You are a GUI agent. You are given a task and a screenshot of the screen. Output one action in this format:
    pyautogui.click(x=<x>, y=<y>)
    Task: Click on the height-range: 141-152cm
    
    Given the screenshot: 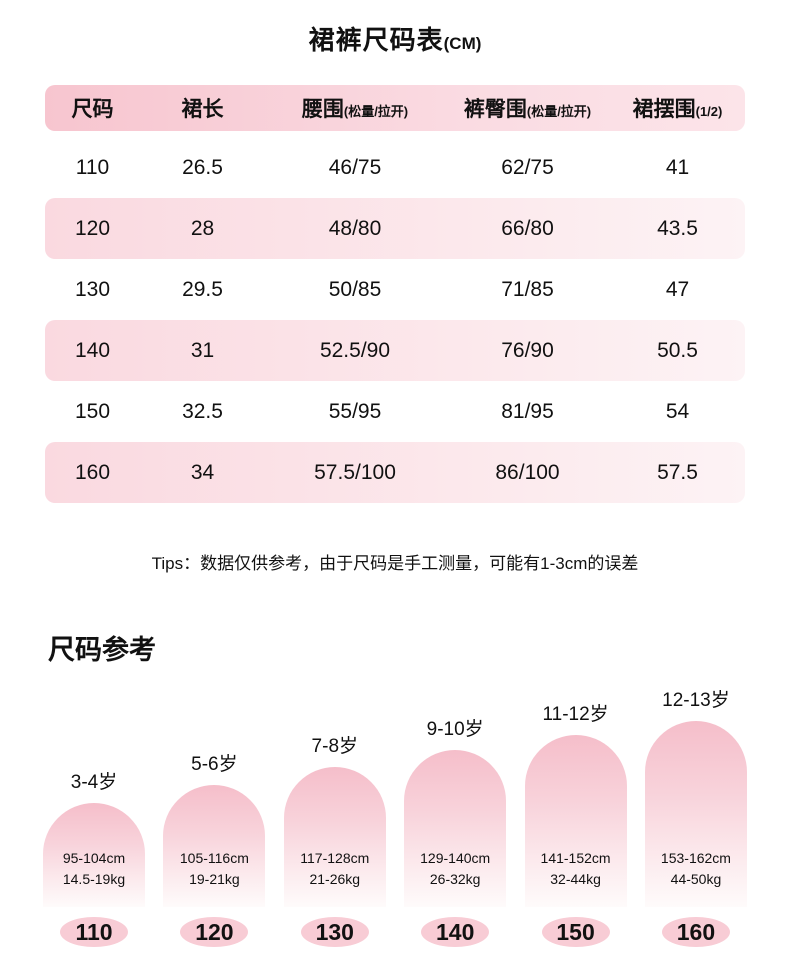 What is the action you would take?
    pyautogui.click(x=575, y=857)
    